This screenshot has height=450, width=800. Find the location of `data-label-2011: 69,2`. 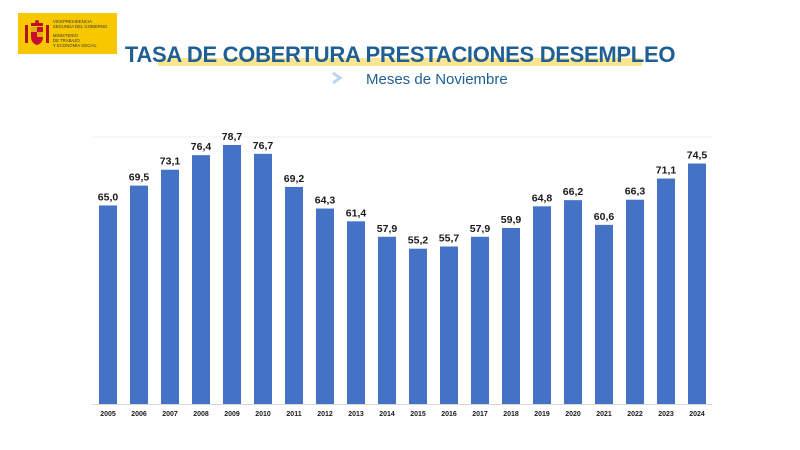

data-label-2011: 69,2 is located at coordinates (294, 179).